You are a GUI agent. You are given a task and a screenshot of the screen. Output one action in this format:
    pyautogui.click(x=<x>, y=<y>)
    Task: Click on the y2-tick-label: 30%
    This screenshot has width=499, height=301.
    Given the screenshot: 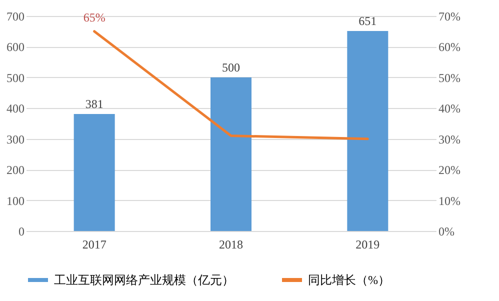 What is the action you would take?
    pyautogui.click(x=449, y=139)
    